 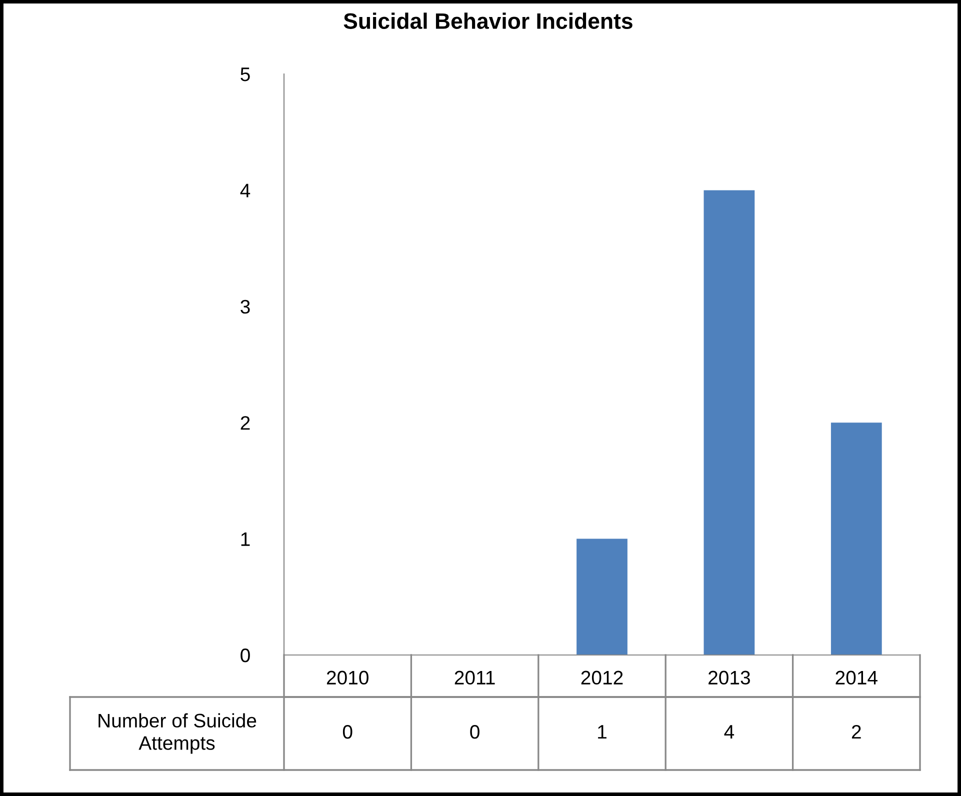 What do you see at coordinates (245, 75) in the screenshot?
I see `y-tick-label: 5` at bounding box center [245, 75].